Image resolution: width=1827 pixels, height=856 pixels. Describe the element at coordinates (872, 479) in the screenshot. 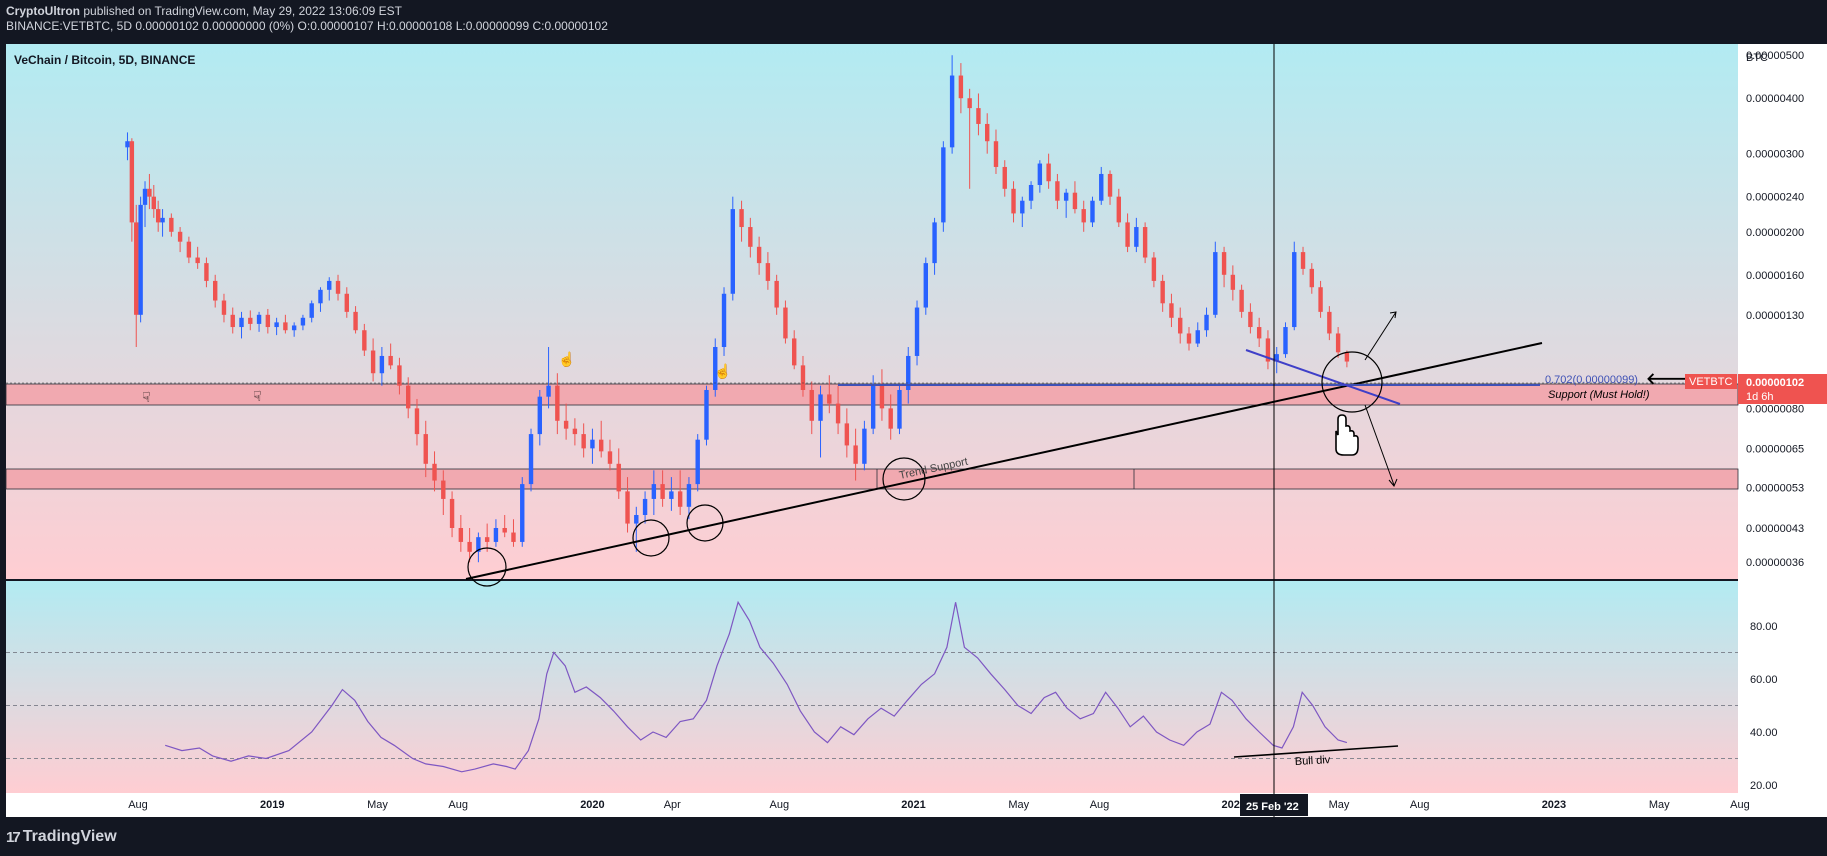

I see `support-zone-lower` at that location.